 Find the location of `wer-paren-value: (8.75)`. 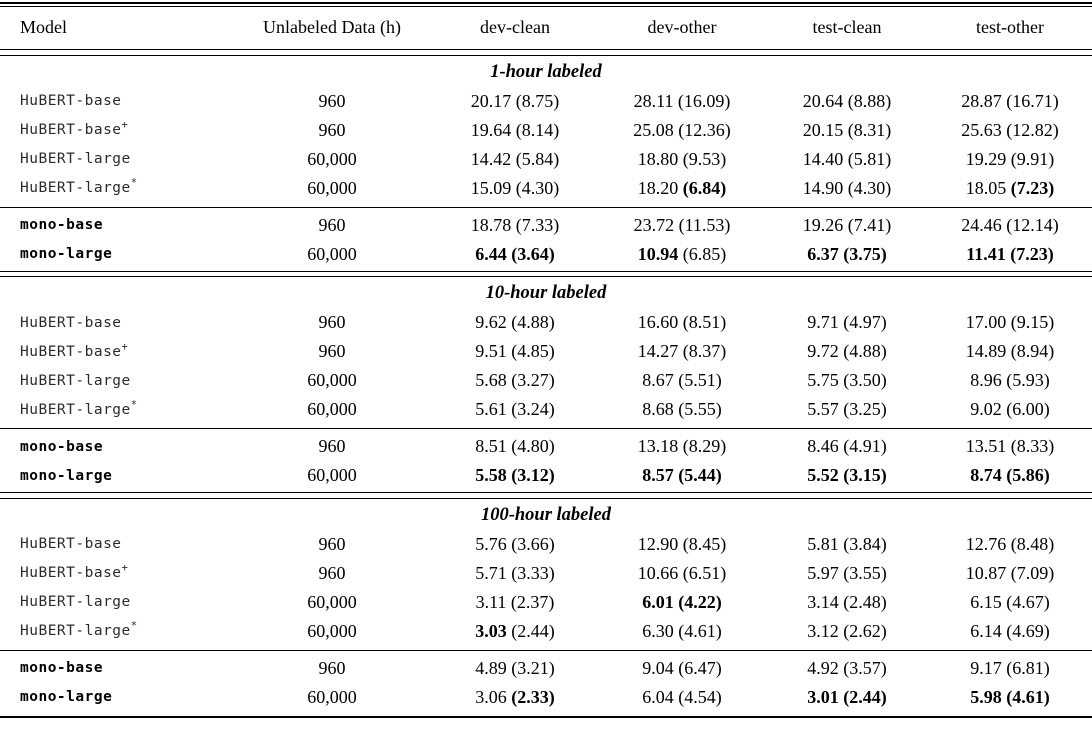

wer-paren-value: (8.75) is located at coordinates (537, 100).